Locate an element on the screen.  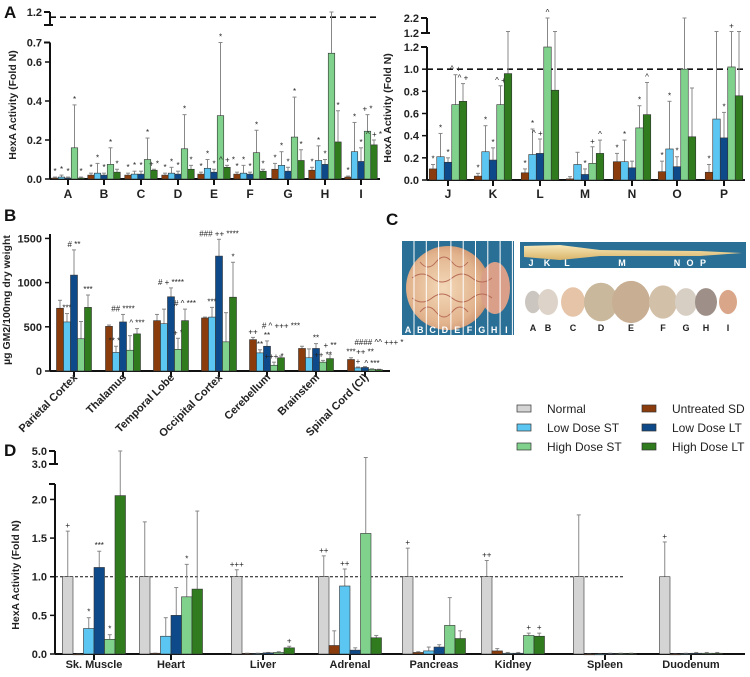
legend-label: High Dose ST is located at coordinates (584, 447).